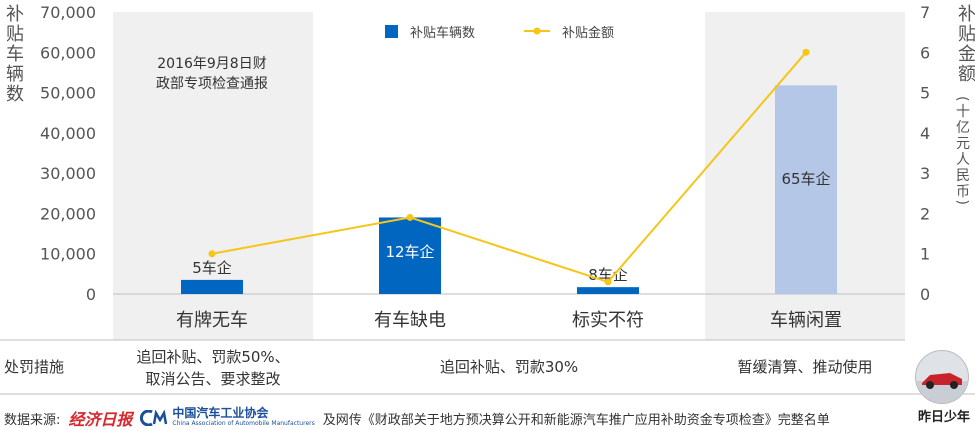 The image size is (975, 430). I want to click on annotation-line-2: 政部专项检查通报, so click(212, 84).